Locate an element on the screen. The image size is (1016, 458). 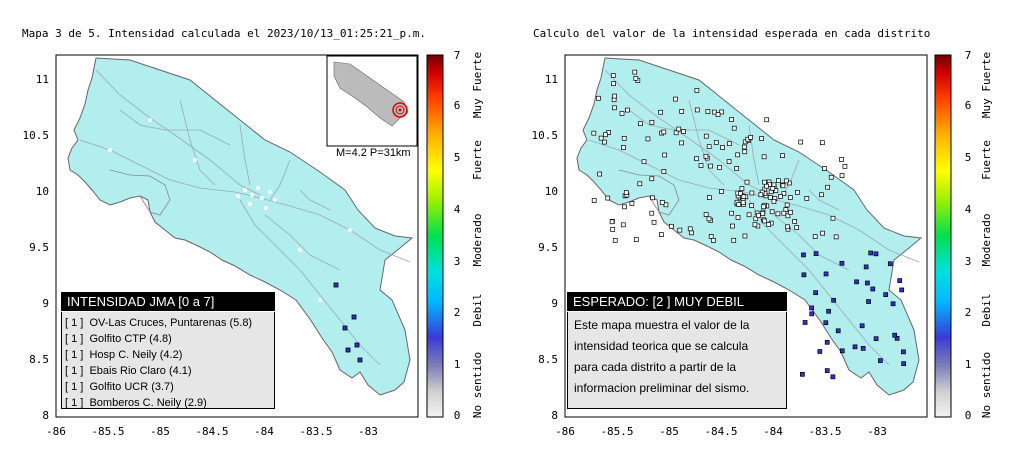
colorbar-tick: 6 is located at coordinates (457, 105).